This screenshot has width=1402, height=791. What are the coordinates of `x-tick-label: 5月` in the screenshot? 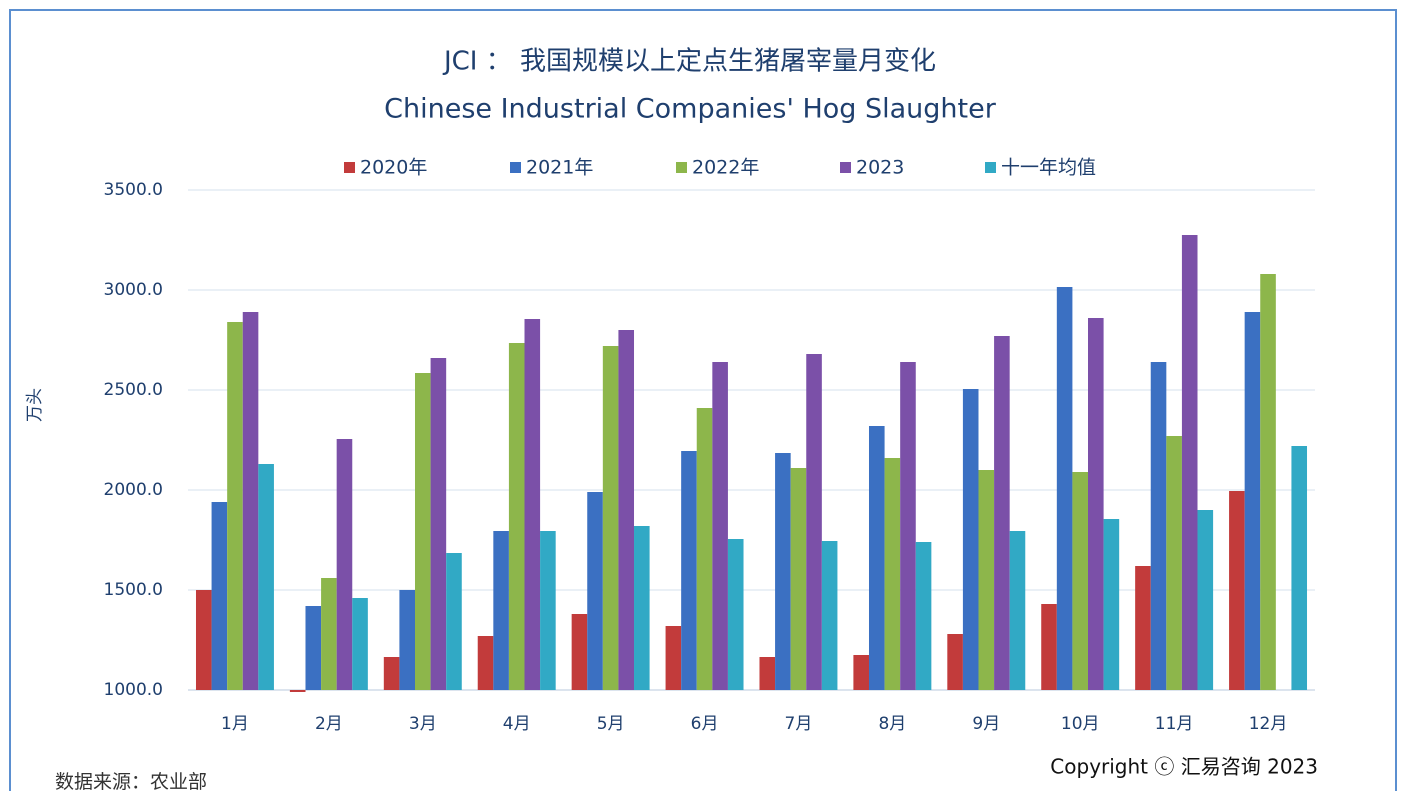 It's located at (611, 724).